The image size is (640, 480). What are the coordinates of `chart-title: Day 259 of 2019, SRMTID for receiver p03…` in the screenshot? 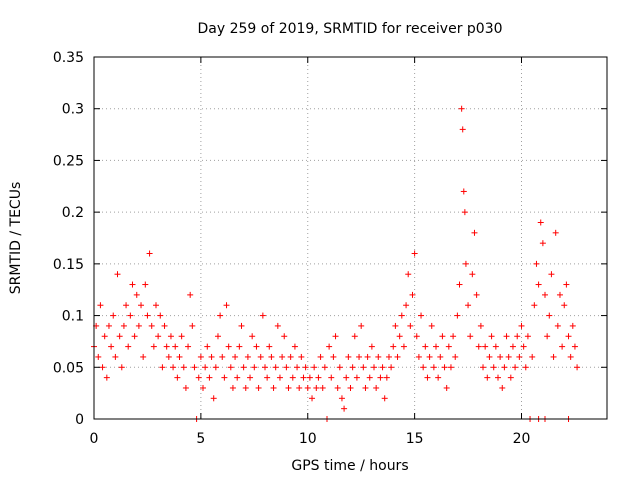 It's located at (349, 29).